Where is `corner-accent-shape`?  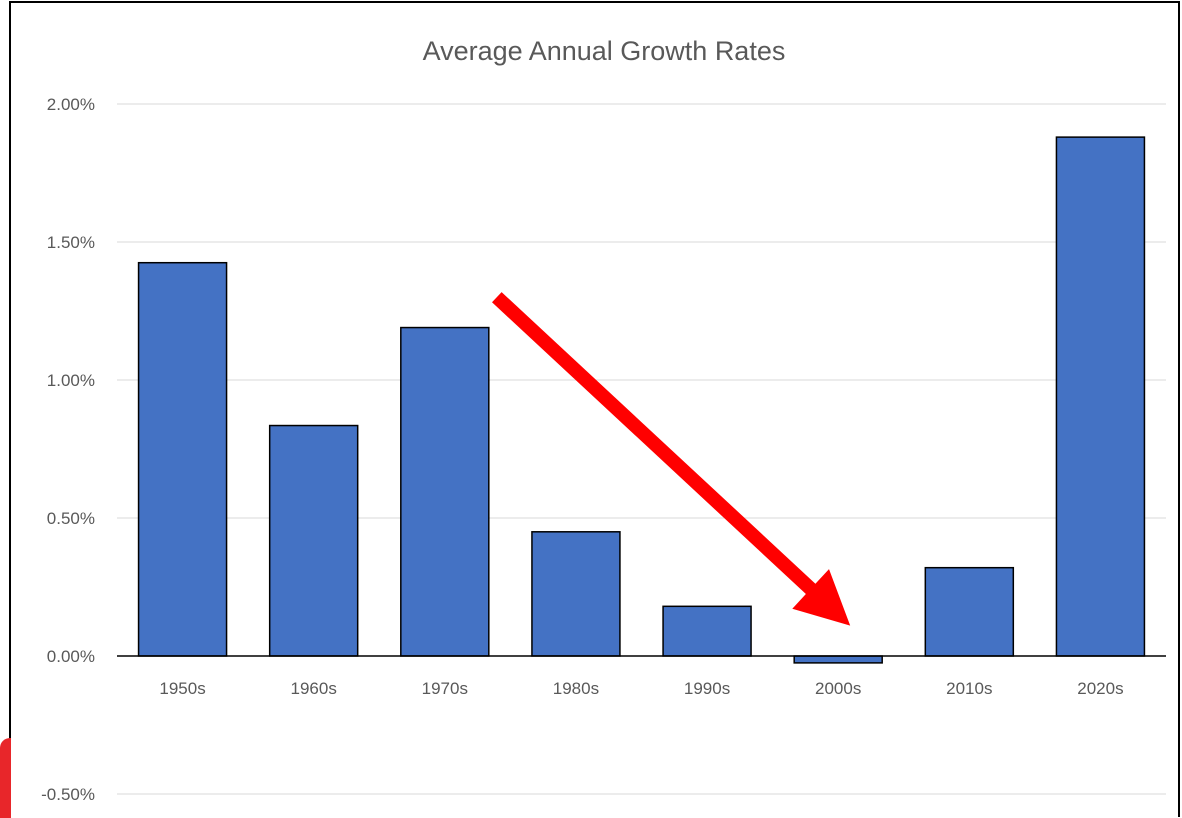 corner-accent-shape is located at coordinates (5, 778).